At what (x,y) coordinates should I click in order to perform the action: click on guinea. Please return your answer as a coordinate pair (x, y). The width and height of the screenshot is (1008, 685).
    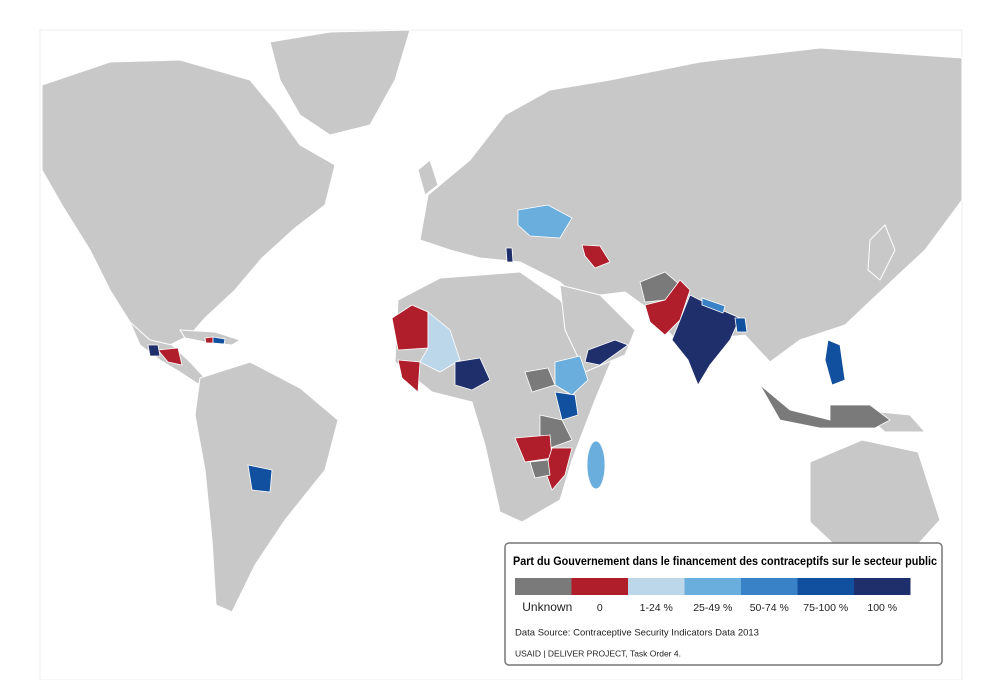
    Looking at the image, I should click on (409, 376).